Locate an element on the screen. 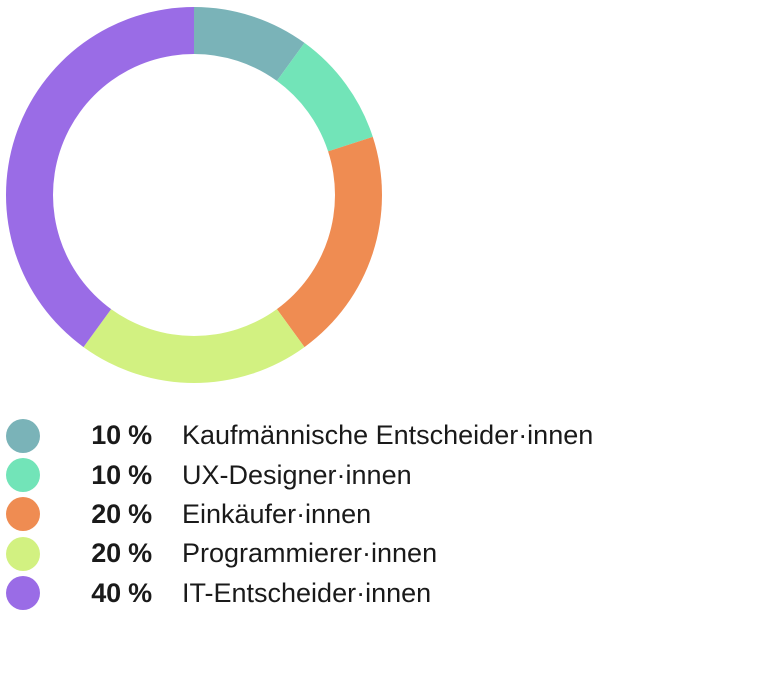 The width and height of the screenshot is (768, 674). legend-item: 10 % Kaufmännische Entscheider·innen is located at coordinates (376, 435).